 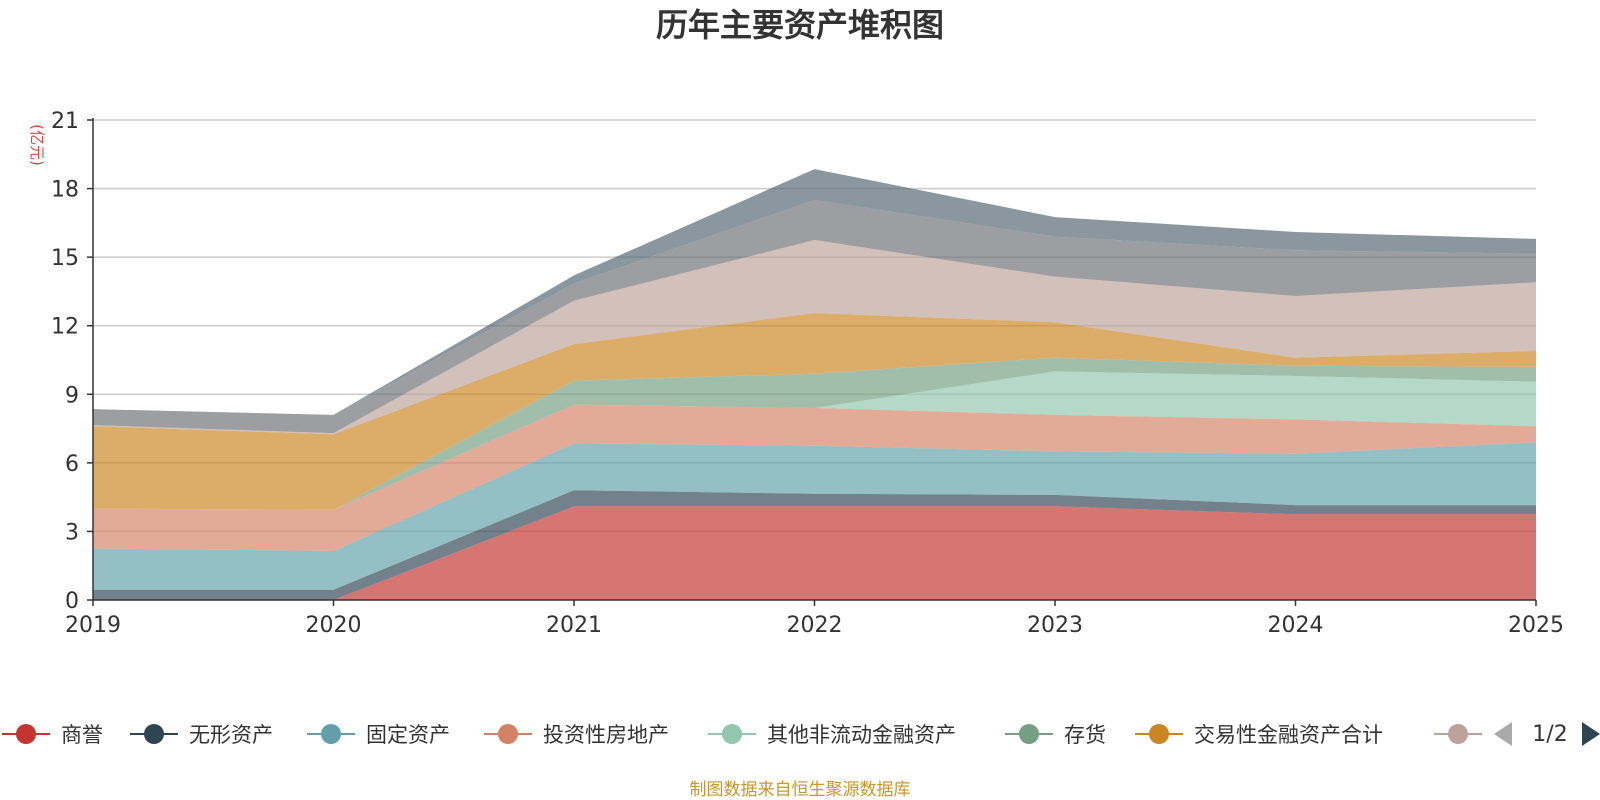 What do you see at coordinates (72, 464) in the screenshot?
I see `y-tick-label: 6` at bounding box center [72, 464].